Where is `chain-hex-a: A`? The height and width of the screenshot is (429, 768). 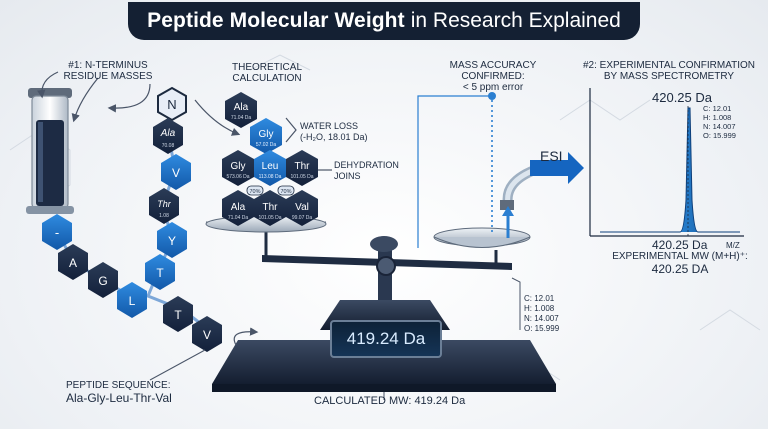
chain-hex-a: A is located at coordinates (73, 262).